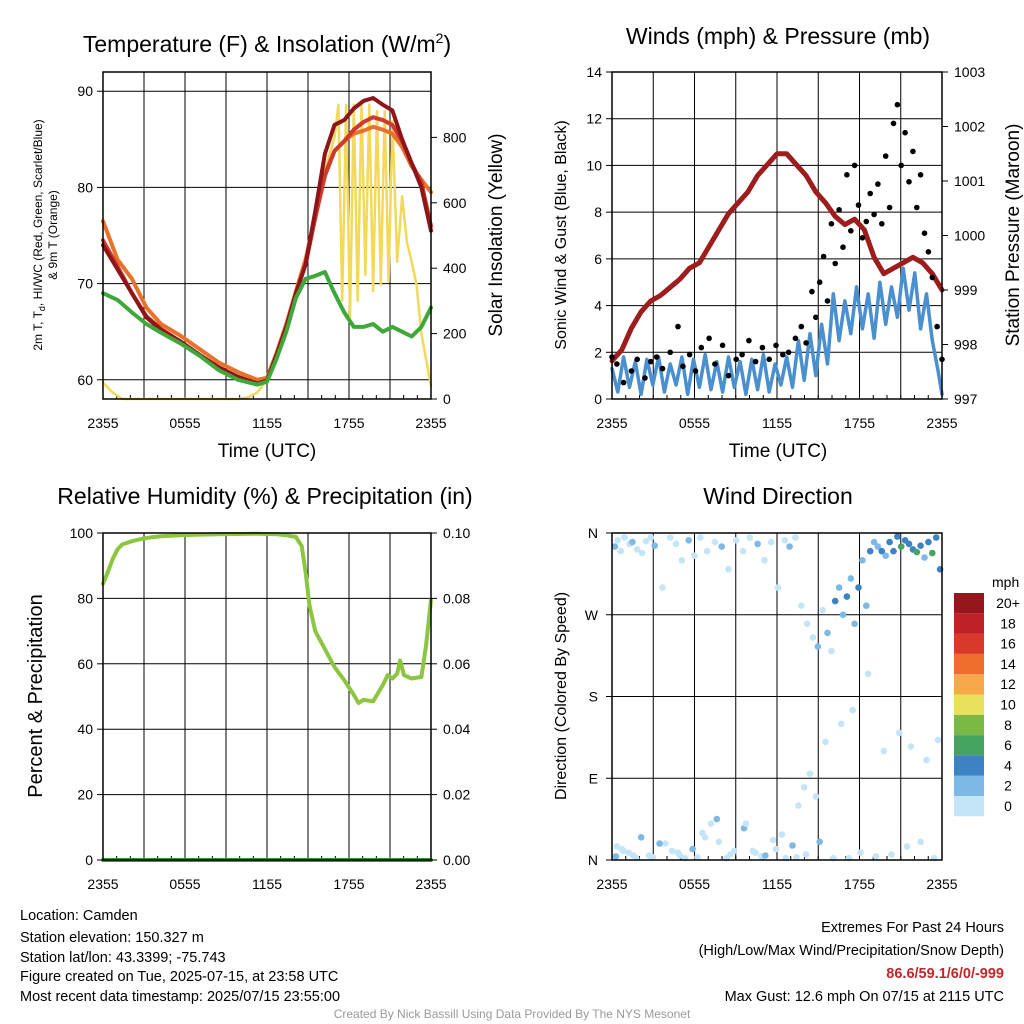 Image resolution: width=1024 pixels, height=1024 pixels. Describe the element at coordinates (1008, 765) in the screenshot. I see `colorbar-label: 4` at that location.